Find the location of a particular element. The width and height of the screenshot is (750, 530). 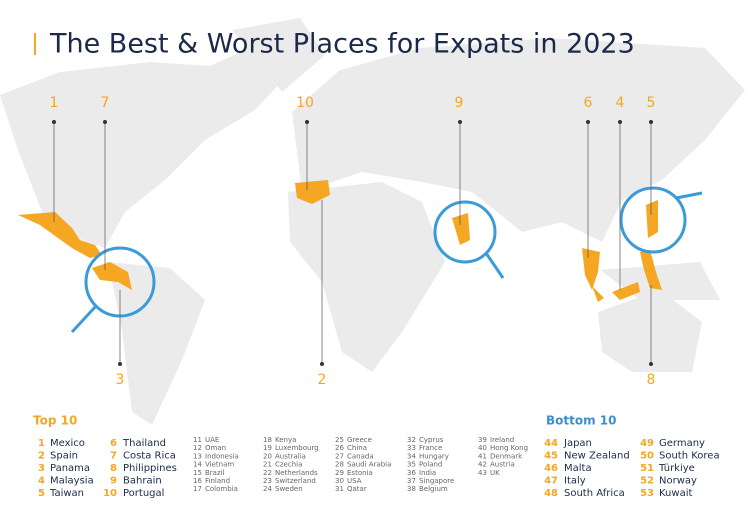

rank: 27 is located at coordinates (339, 456).